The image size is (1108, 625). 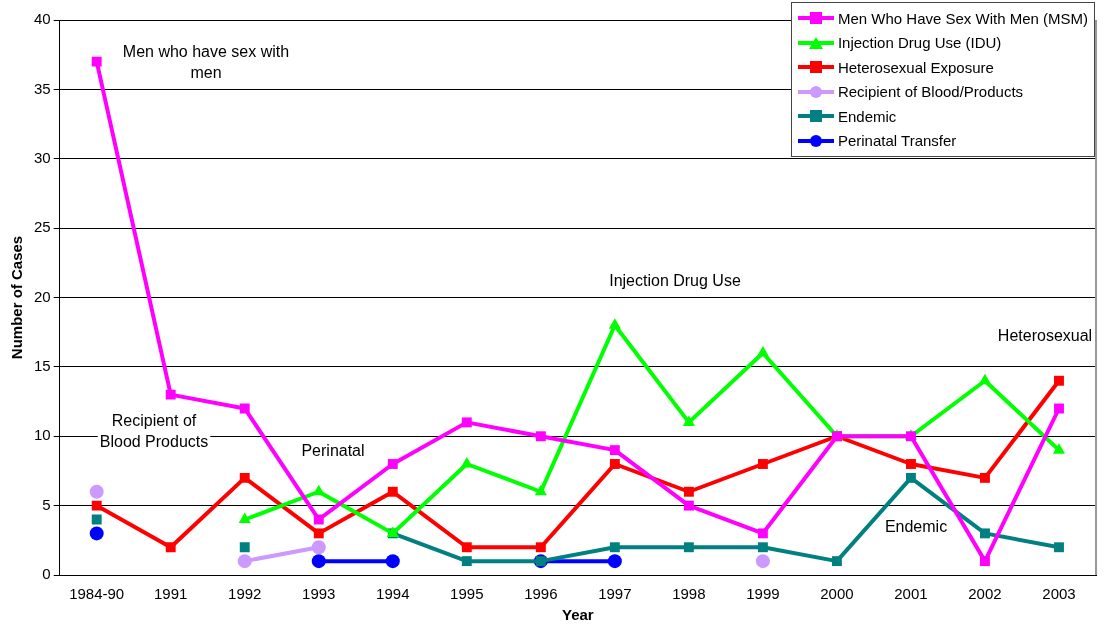 I want to click on legend-label: Injection Drug Use (IDU), so click(x=919, y=43).